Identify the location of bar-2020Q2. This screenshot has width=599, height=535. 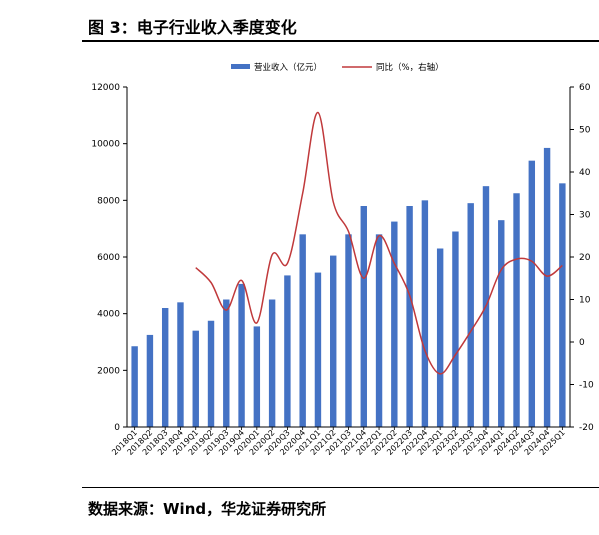
(272, 363).